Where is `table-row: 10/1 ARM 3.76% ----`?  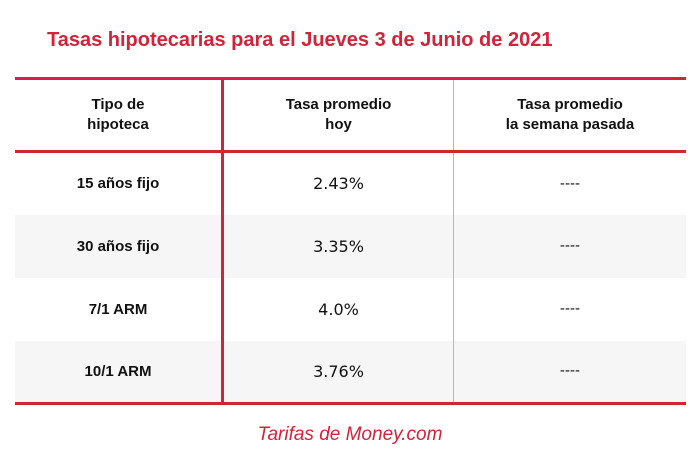 table-row: 10/1 ARM 3.76% ---- is located at coordinates (350, 372).